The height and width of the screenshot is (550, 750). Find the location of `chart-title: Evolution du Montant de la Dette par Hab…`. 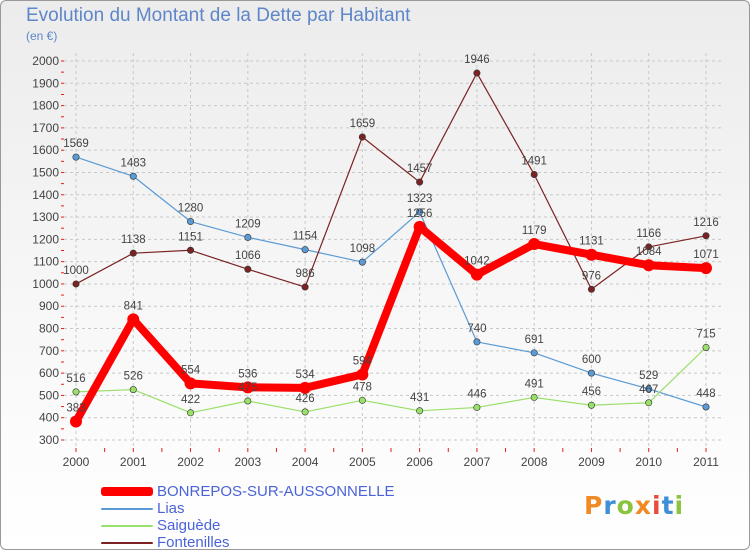

chart-title: Evolution du Montant de la Dette par Hab… is located at coordinates (218, 15).